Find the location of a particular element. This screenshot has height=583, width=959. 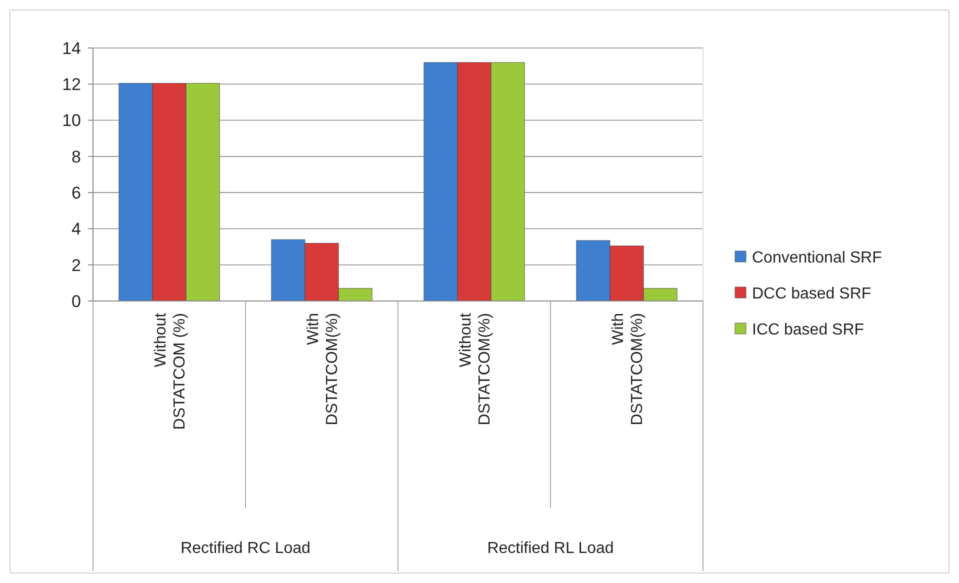

y-tick-label: 8 is located at coordinates (76, 156).